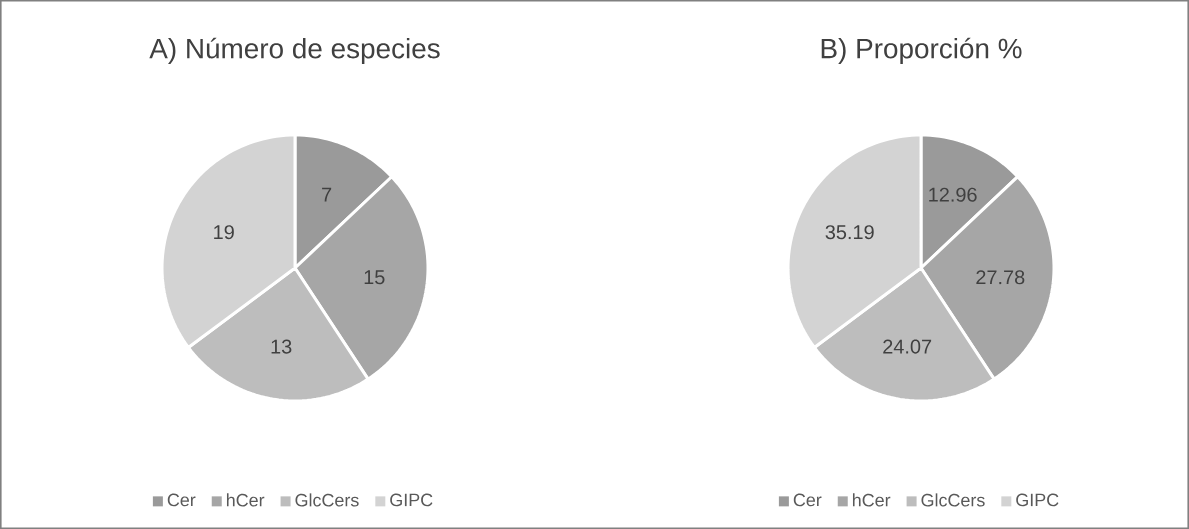 The height and width of the screenshot is (529, 1189). What do you see at coordinates (953, 194) in the screenshot?
I see `data-label: 12.96` at bounding box center [953, 194].